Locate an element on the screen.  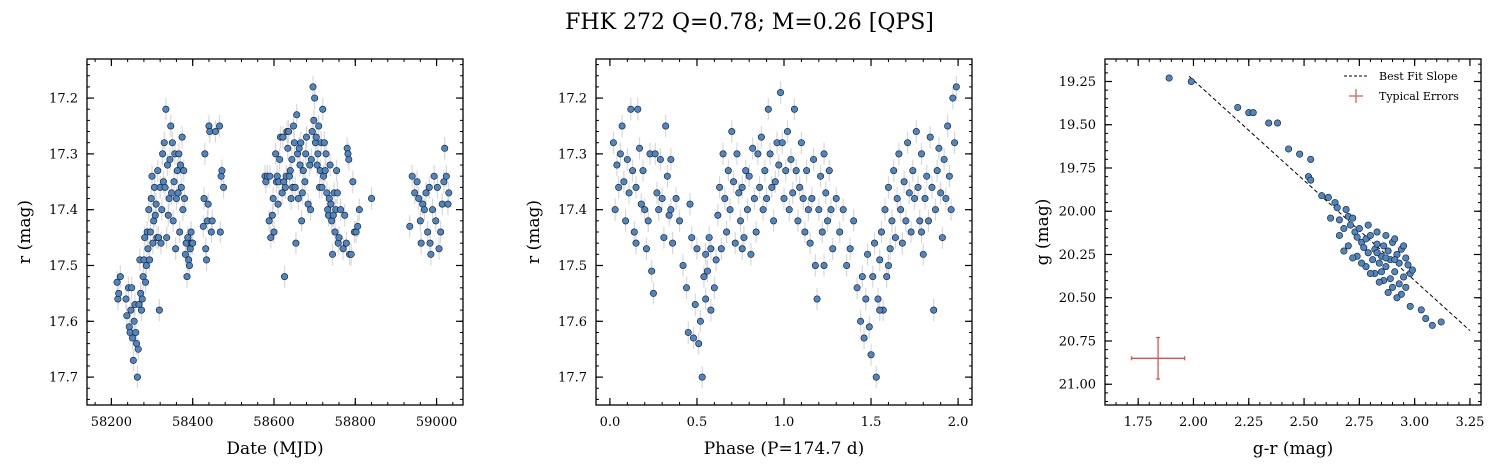
best-fit-line is located at coordinates (1329, 203).